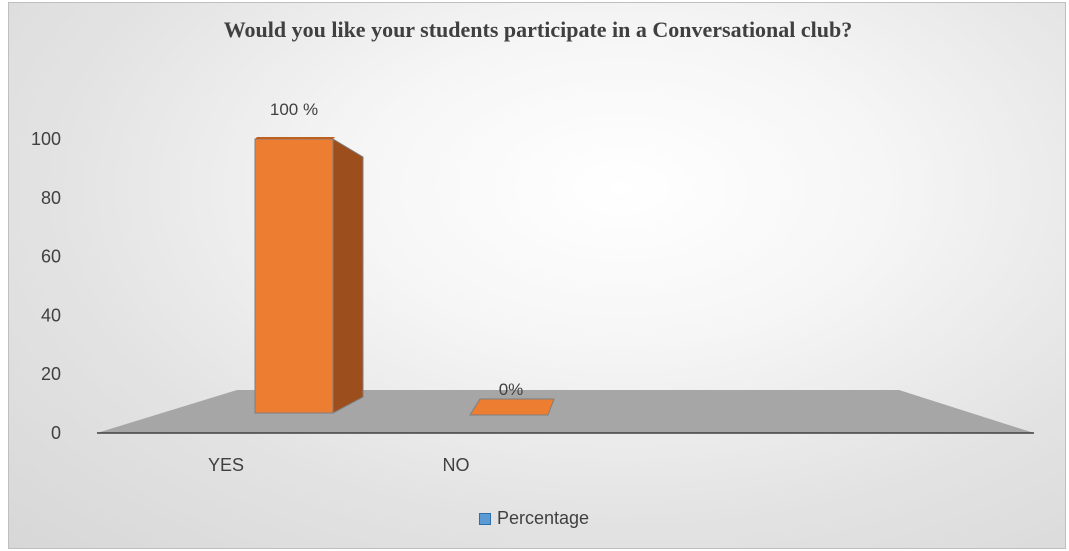  I want to click on bar-side, so click(348, 276).